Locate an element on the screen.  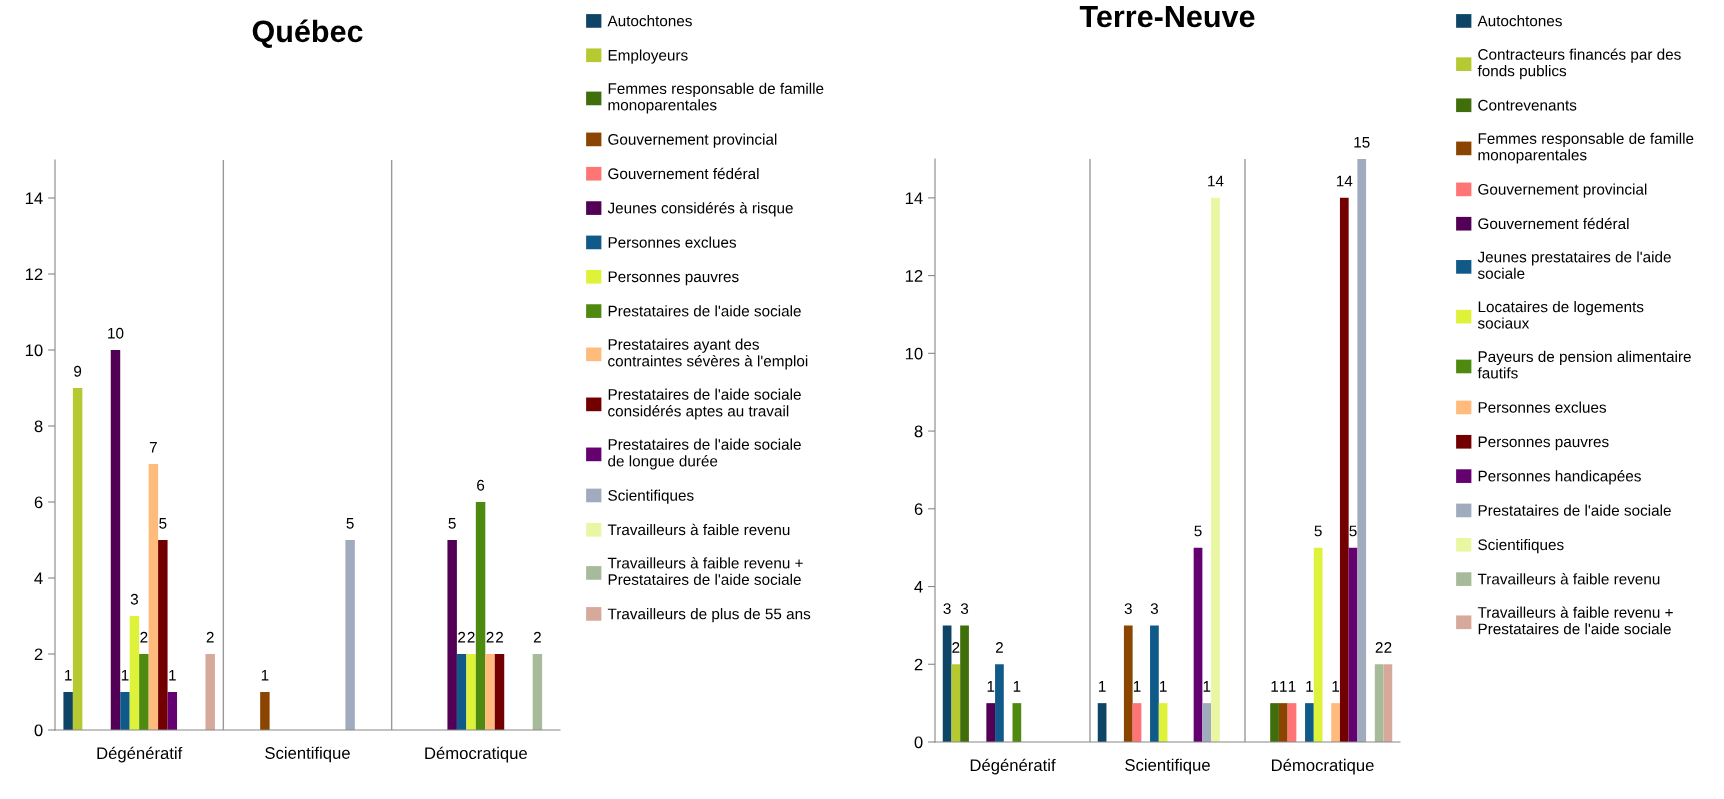
legend-label: Employeurs is located at coordinates (648, 56).